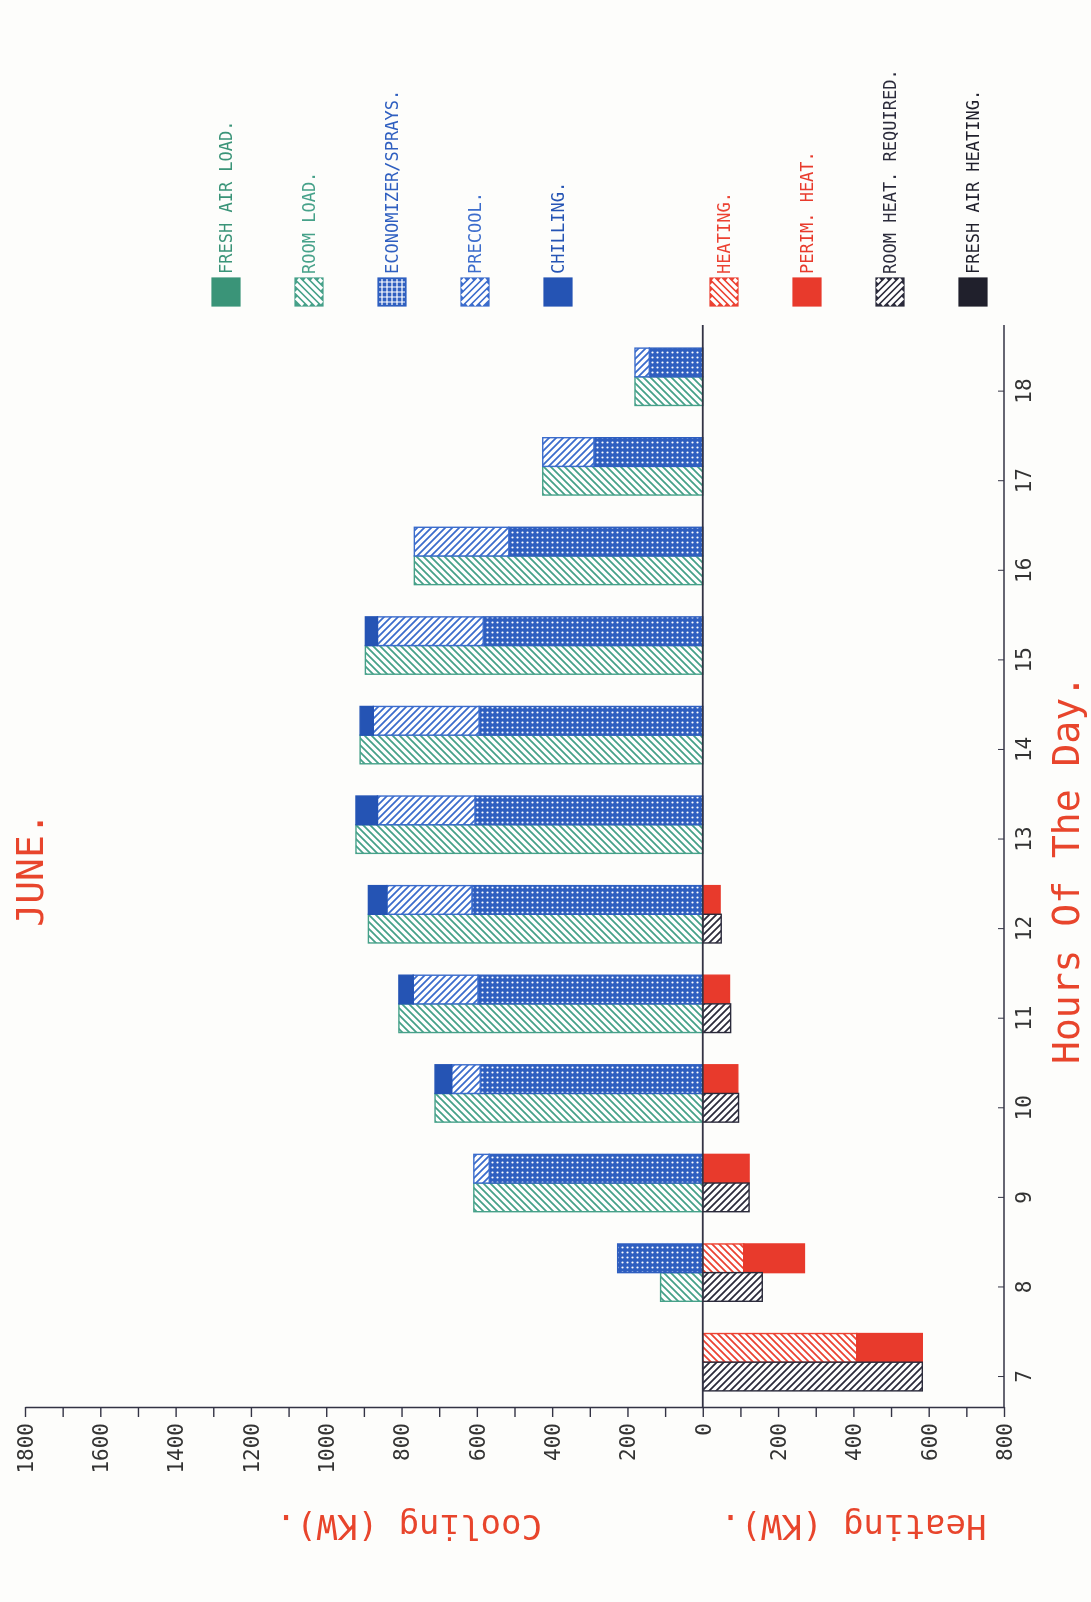 This screenshot has height=1602, width=1091. I want to click on y-tick-label: 7, so click(1024, 1376).